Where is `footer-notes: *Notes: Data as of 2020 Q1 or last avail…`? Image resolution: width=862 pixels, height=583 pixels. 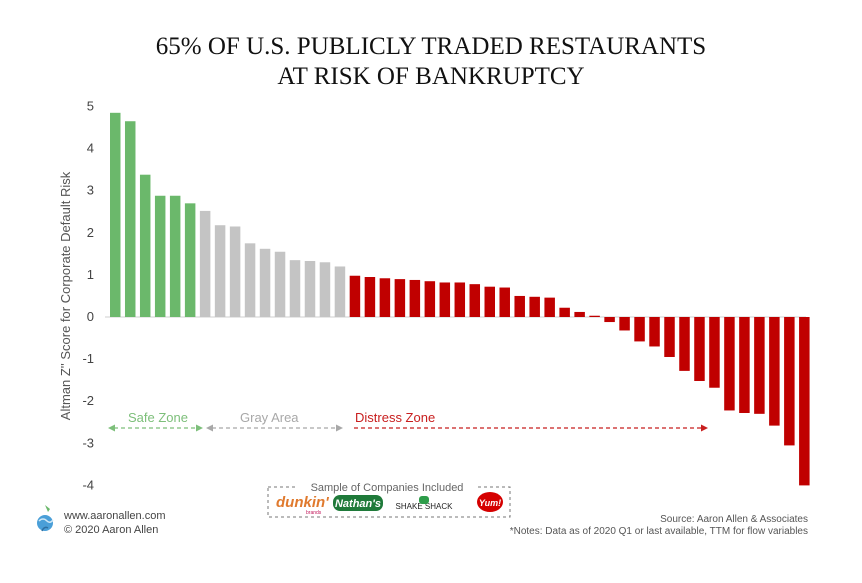
footer-notes: *Notes: Data as of 2020 Q1 or last avail… is located at coordinates (659, 531).